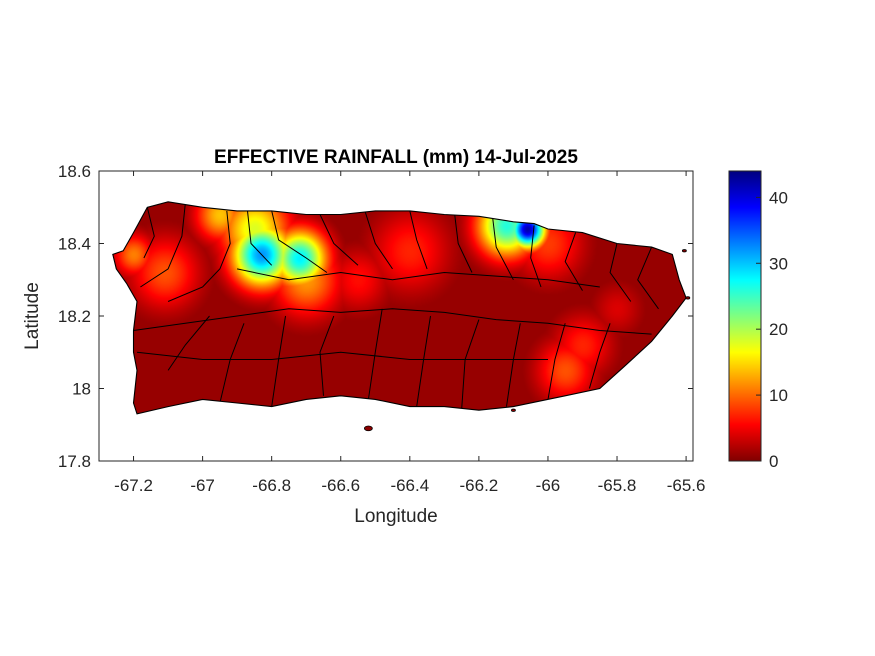 The width and height of the screenshot is (875, 656). What do you see at coordinates (778, 197) in the screenshot?
I see `colorbar-tick-label: 40` at bounding box center [778, 197].